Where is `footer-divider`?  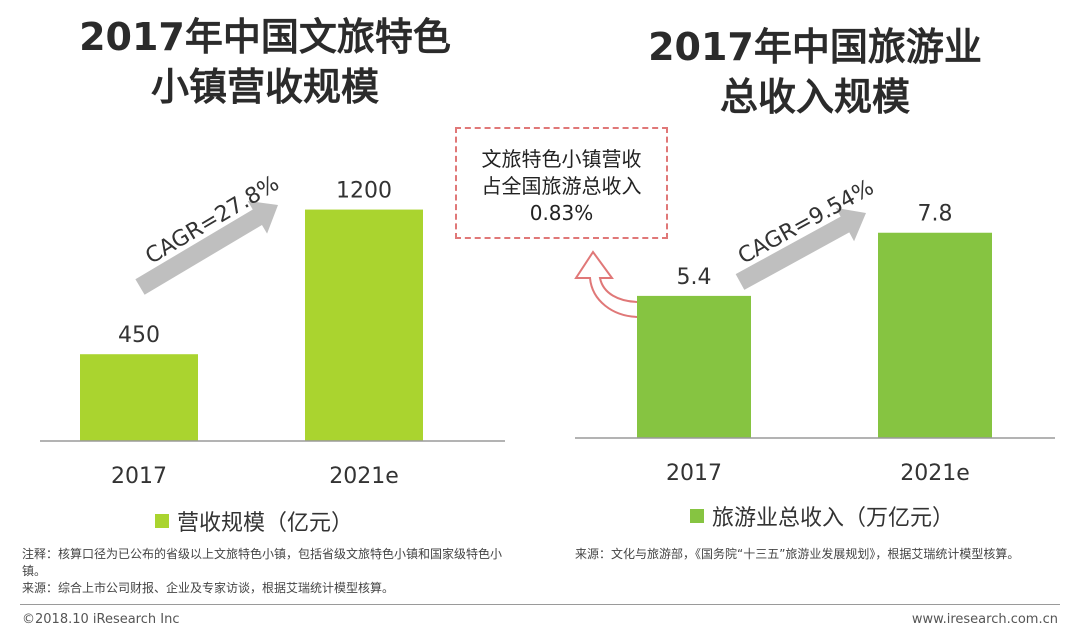 footer-divider is located at coordinates (540, 604).